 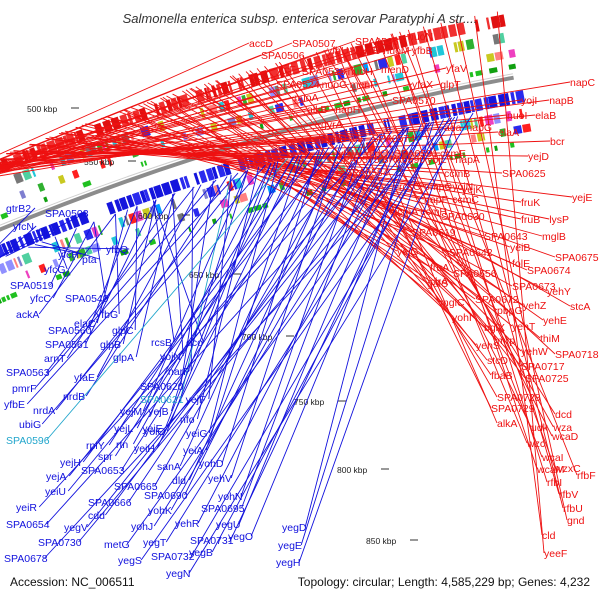 What do you see at coordinates (95, 446) in the screenshot?
I see `gene-label-reverse: rplY` at bounding box center [95, 446].